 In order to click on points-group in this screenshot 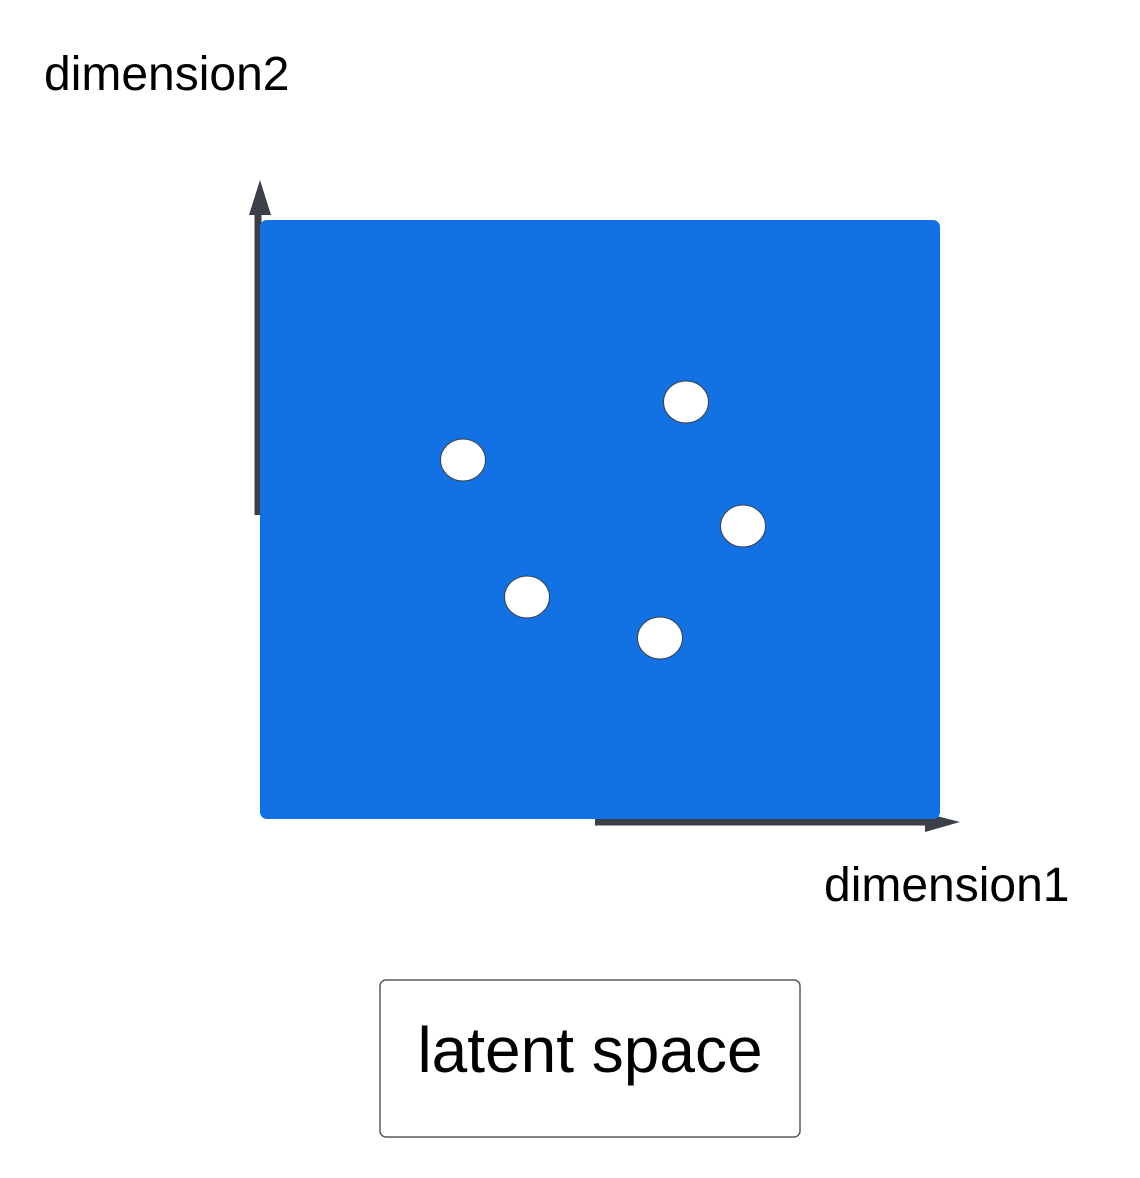, I will do `click(603, 520)`.